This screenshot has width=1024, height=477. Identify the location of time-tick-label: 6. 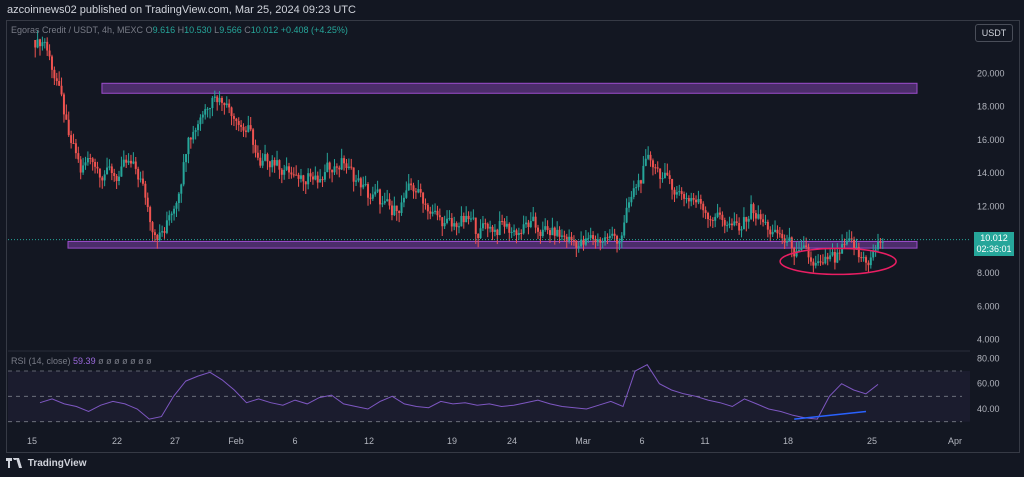
(641, 441).